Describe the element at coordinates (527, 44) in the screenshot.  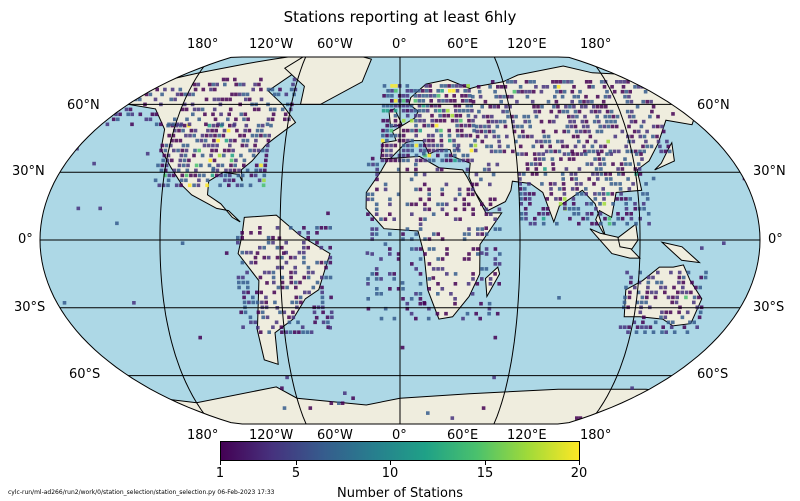
I see `lon-label-top-120e: 120°E` at that location.